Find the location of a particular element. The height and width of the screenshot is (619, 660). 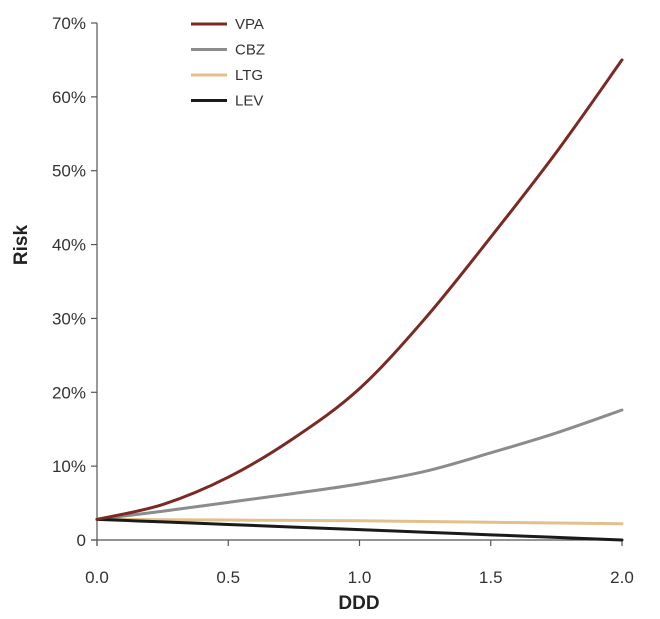

x-tick-label: 0.5 is located at coordinates (228, 577).